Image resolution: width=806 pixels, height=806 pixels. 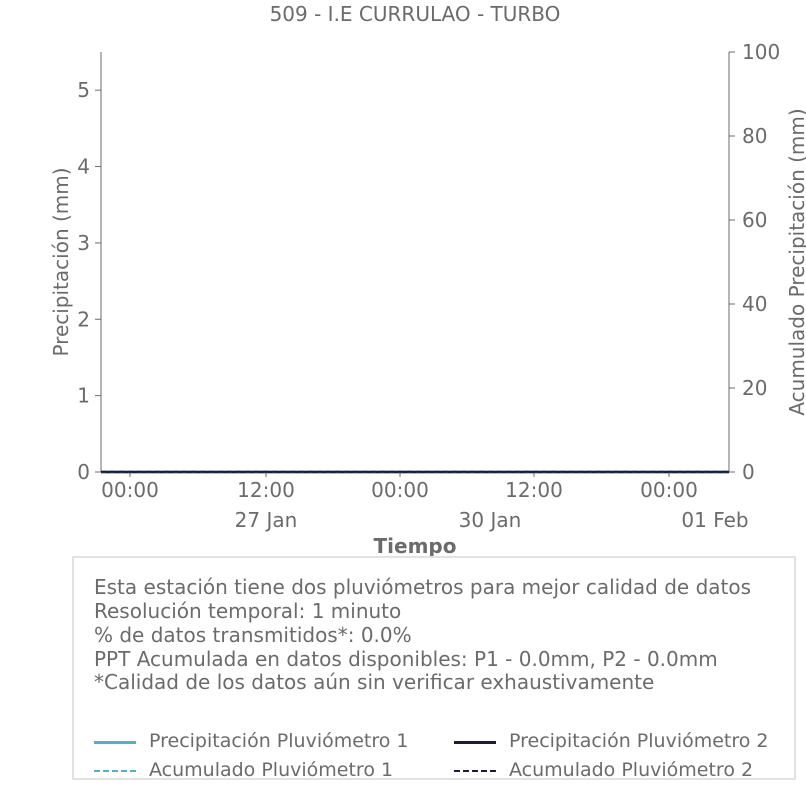 What do you see at coordinates (754, 136) in the screenshot?
I see `y-right-tick-label: 80` at bounding box center [754, 136].